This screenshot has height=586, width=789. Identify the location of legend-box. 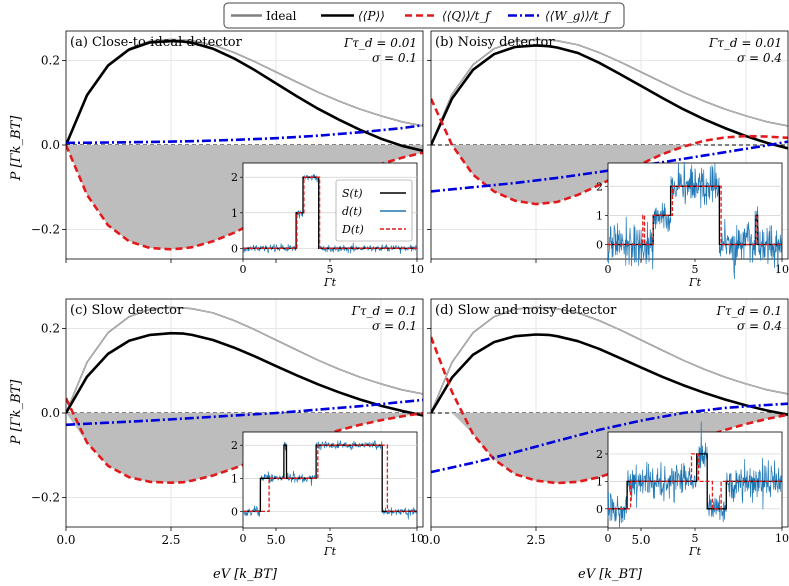
(424, 15).